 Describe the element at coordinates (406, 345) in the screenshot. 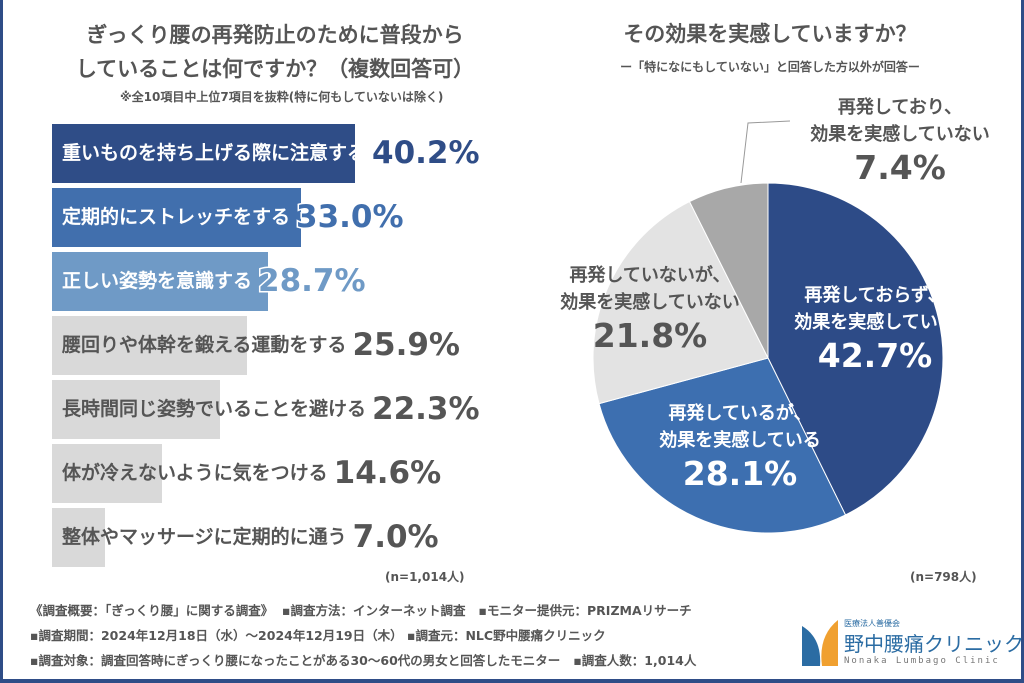

I see `bar-value-label: 25.9%` at that location.